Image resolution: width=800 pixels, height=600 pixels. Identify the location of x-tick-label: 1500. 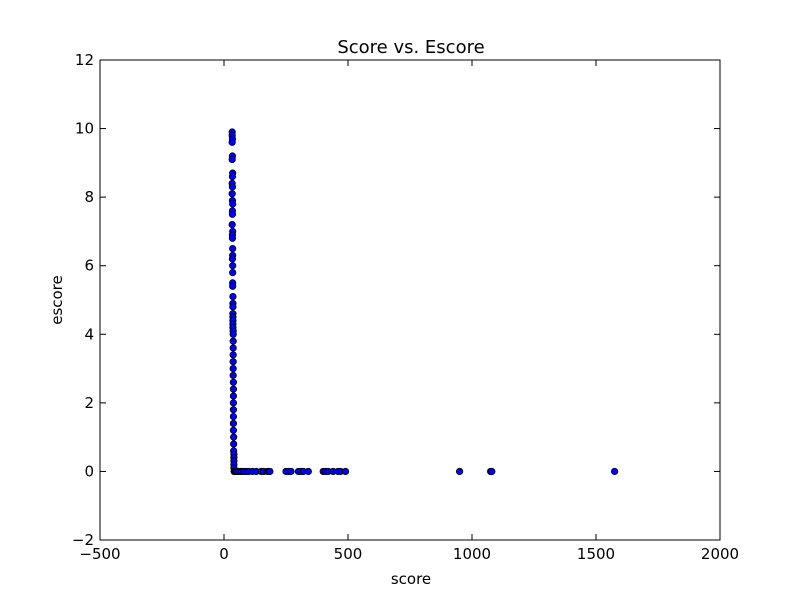
(596, 554).